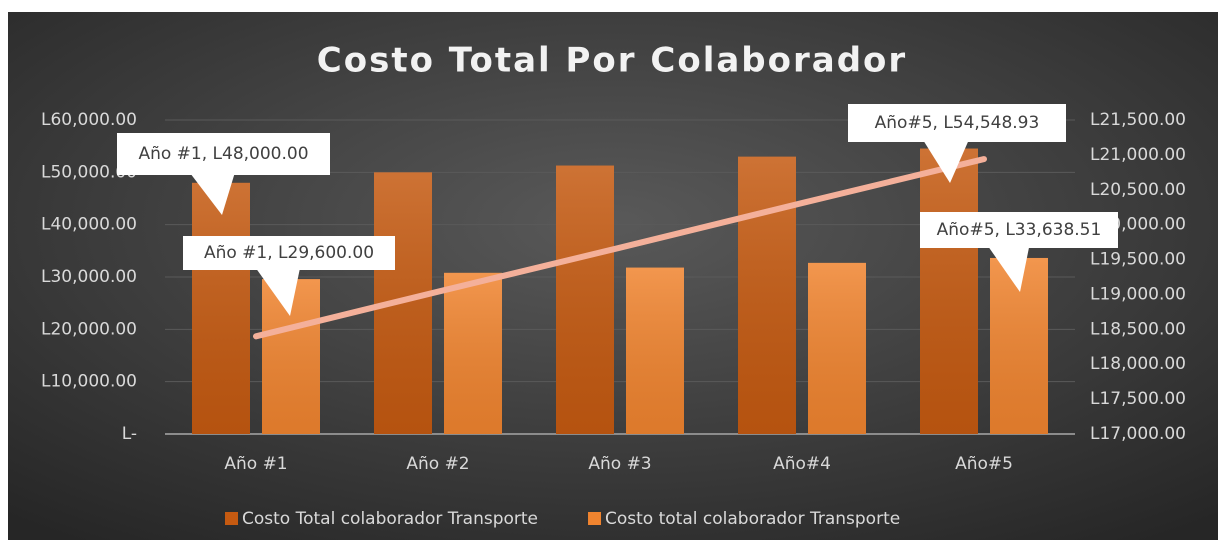  I want to click on legend-label: Costo Total colaborador Transporte, so click(390, 519).